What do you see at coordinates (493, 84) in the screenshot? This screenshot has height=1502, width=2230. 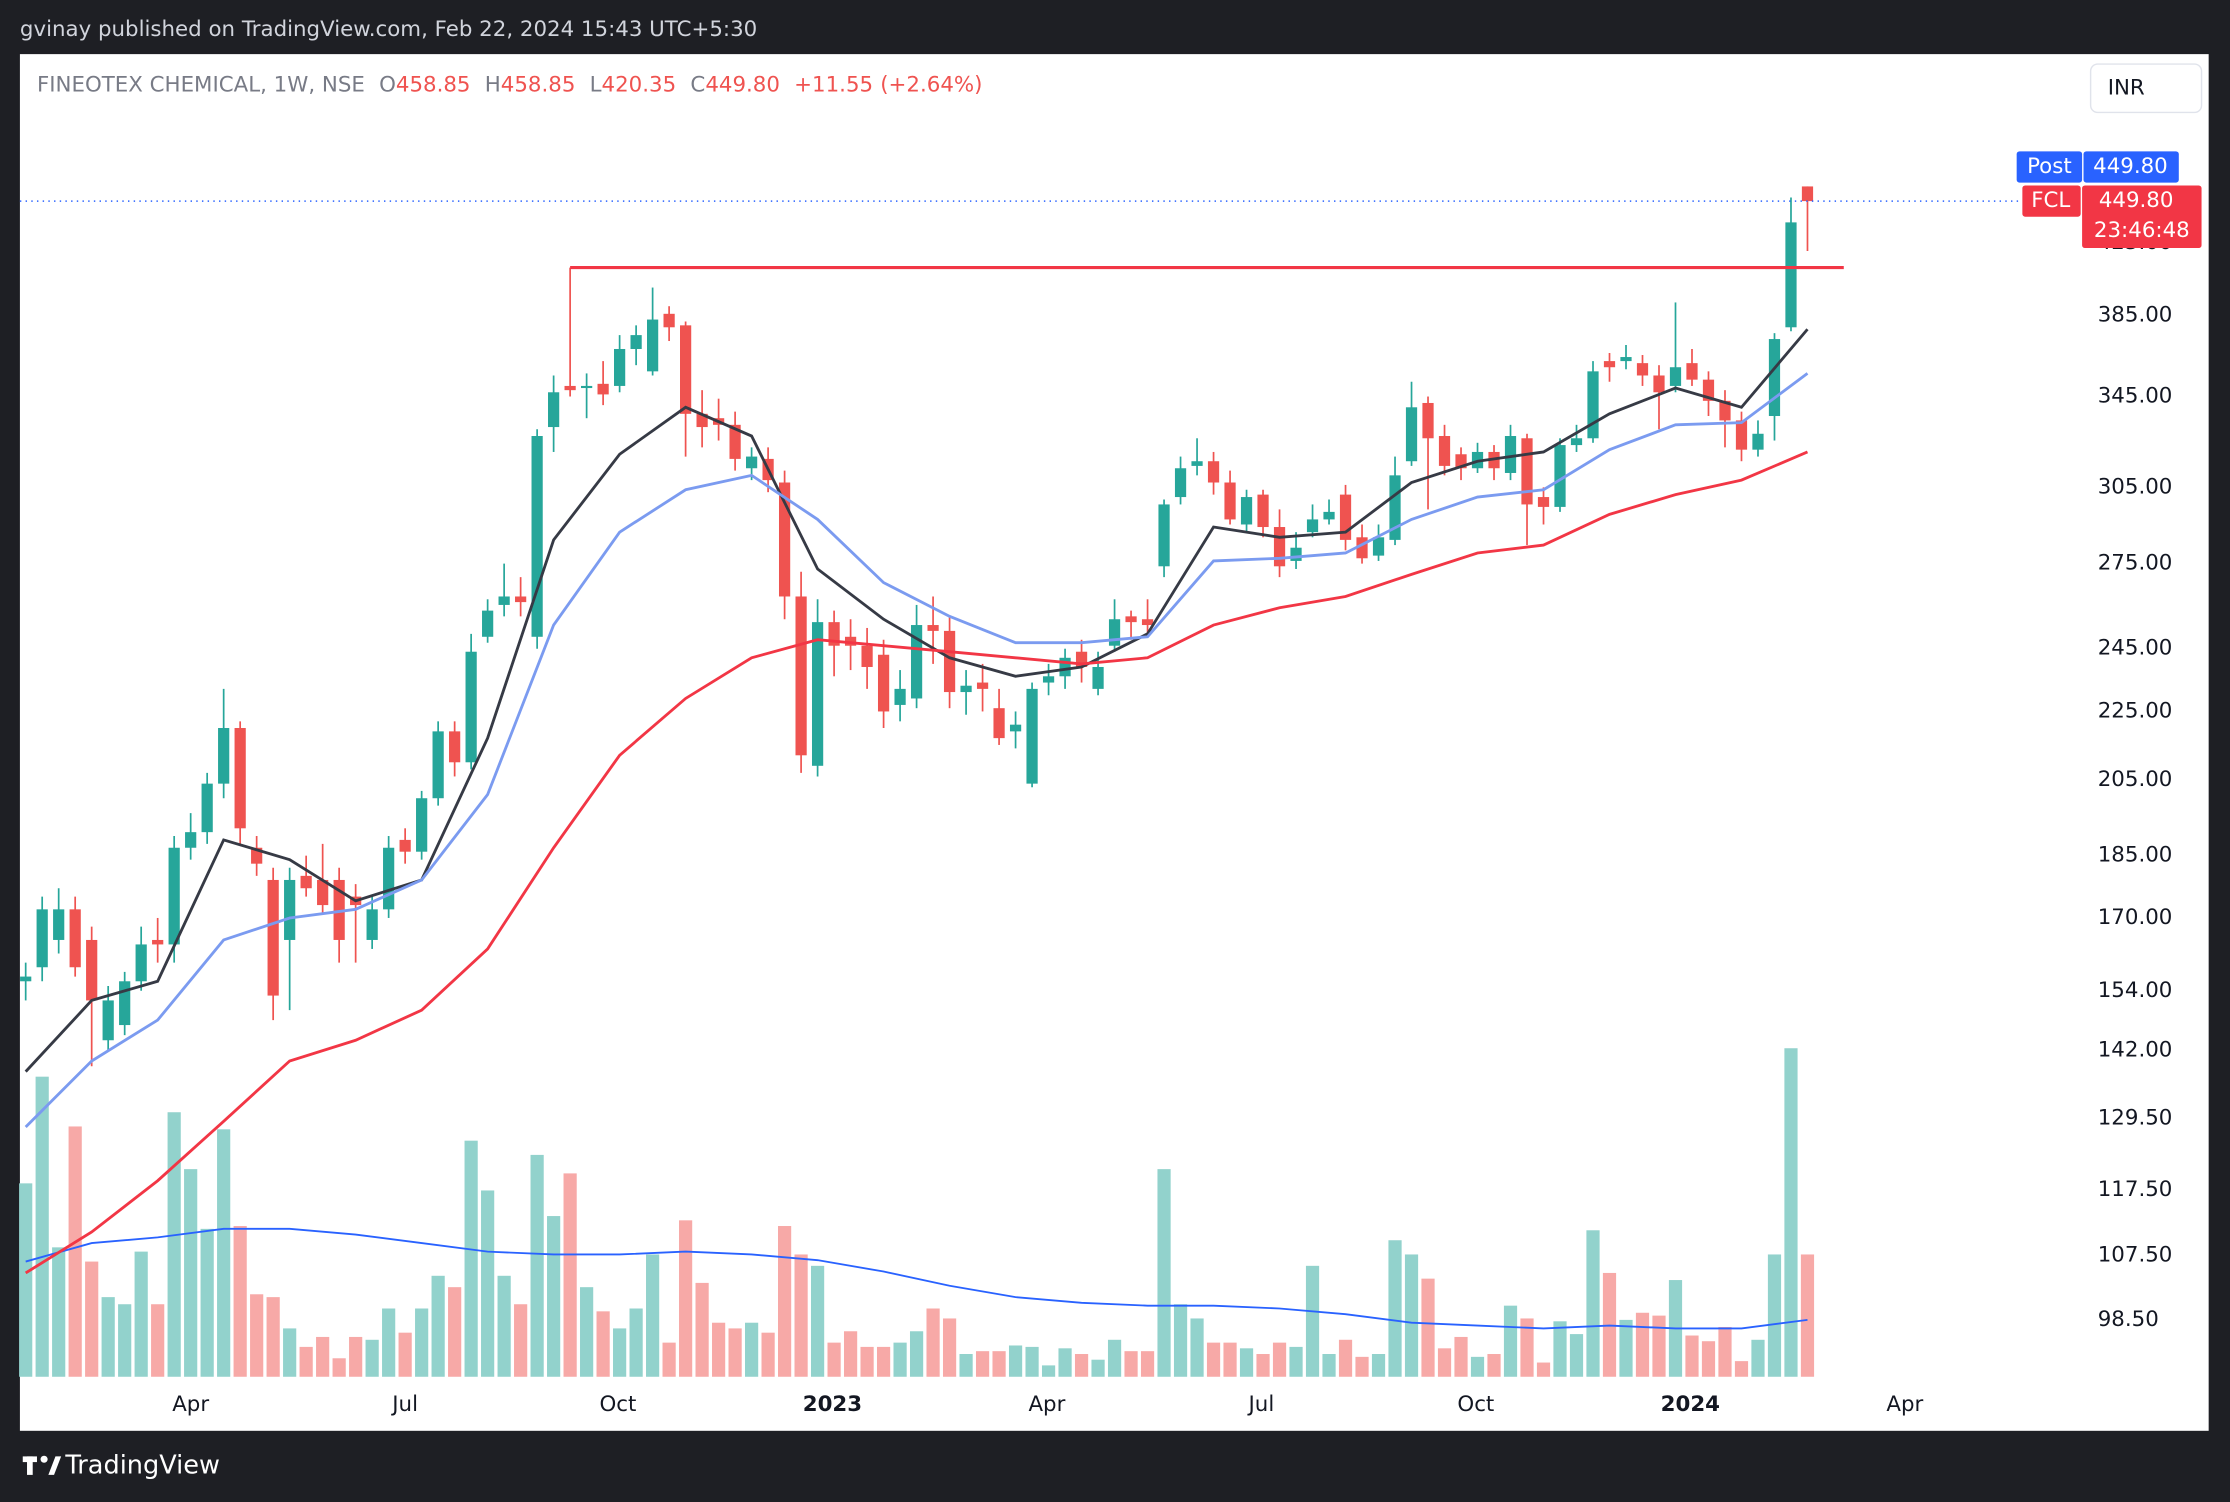 I see `legend-item: H` at bounding box center [493, 84].